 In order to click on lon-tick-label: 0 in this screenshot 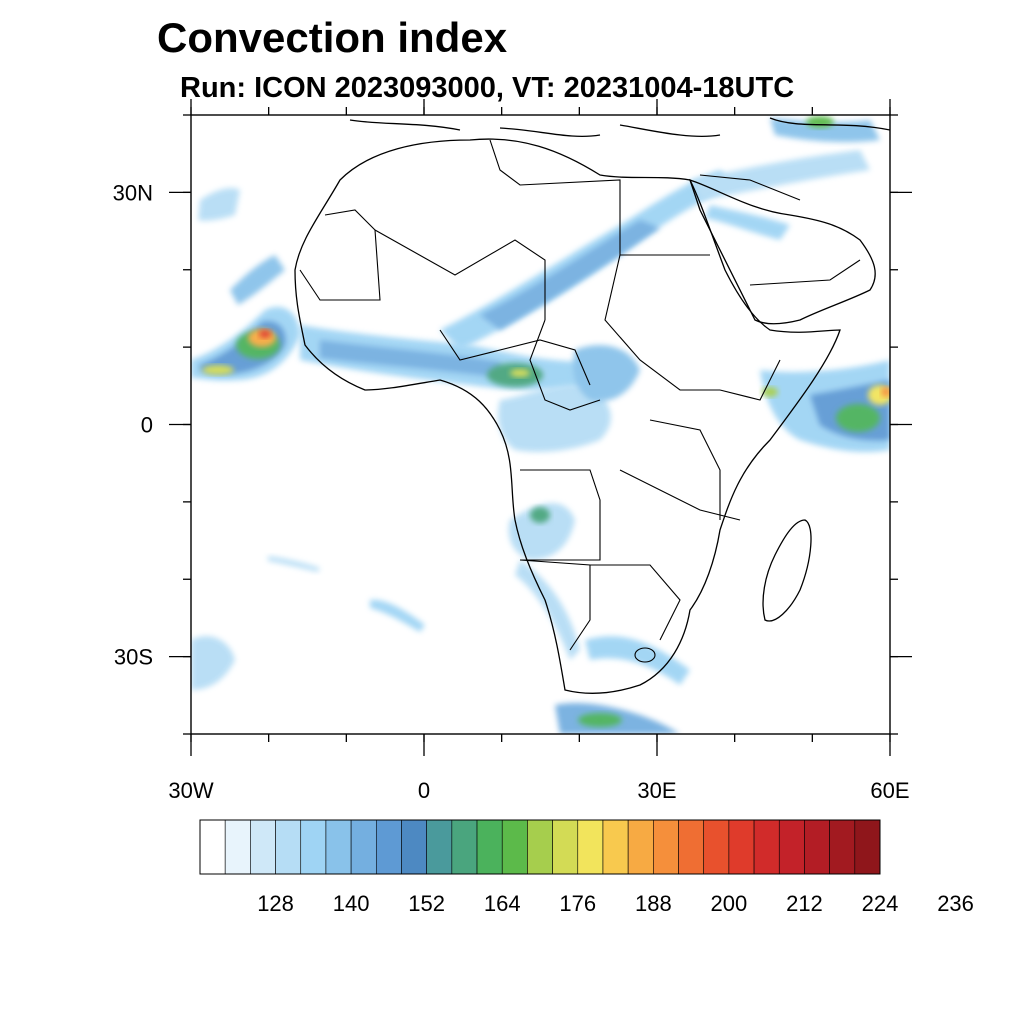, I will do `click(424, 790)`.